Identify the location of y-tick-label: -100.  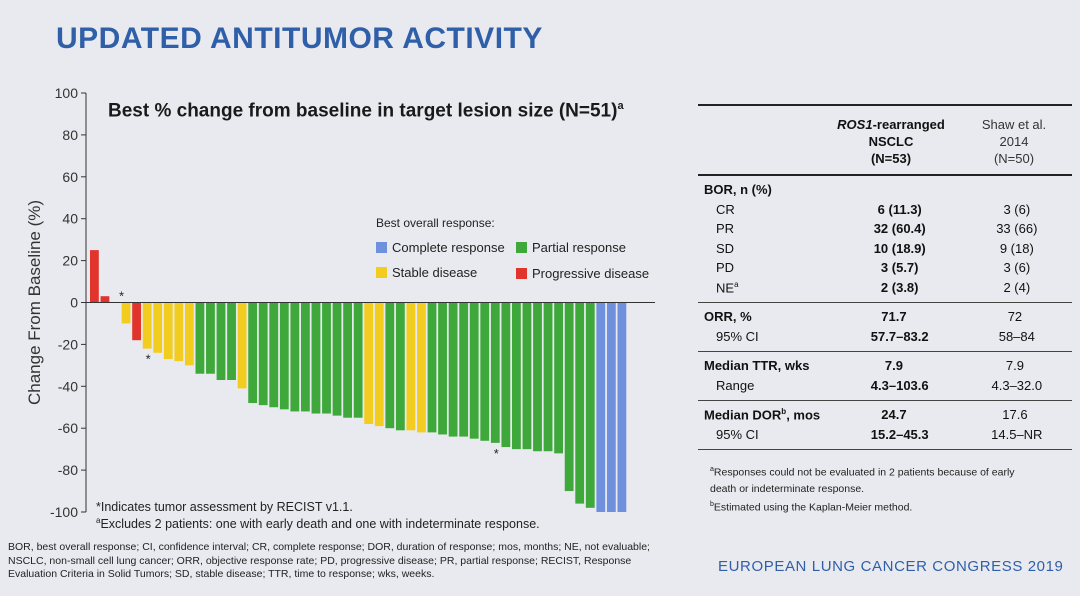
(64, 512).